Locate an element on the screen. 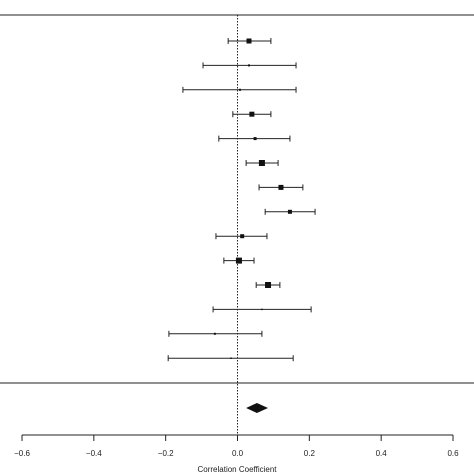  x-tick-label: −0.6 is located at coordinates (22, 453).